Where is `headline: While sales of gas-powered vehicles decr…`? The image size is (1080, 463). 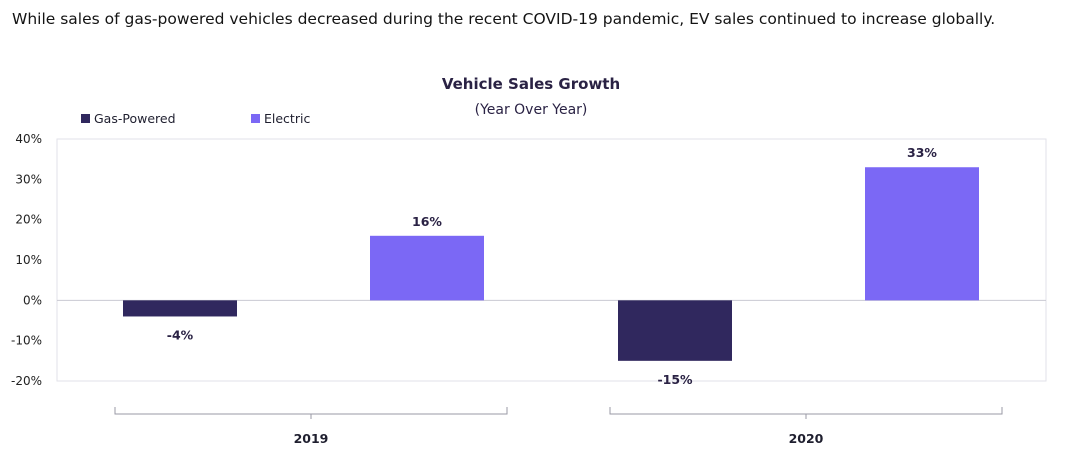
headline: While sales of gas-powered vehicles decr… is located at coordinates (504, 19).